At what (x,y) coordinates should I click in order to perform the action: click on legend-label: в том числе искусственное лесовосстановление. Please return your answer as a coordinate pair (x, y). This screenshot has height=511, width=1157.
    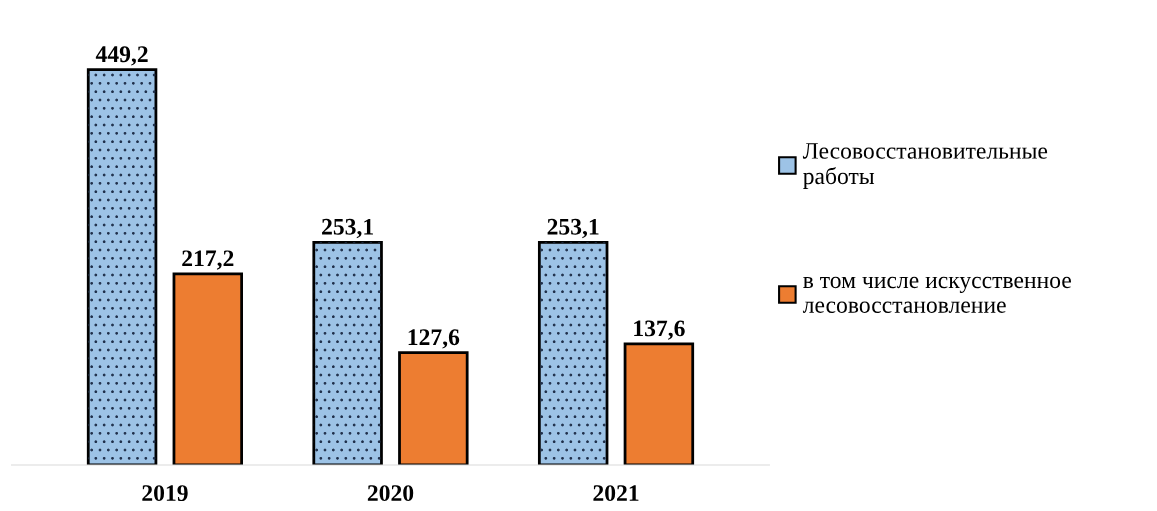
    Looking at the image, I should click on (936, 294).